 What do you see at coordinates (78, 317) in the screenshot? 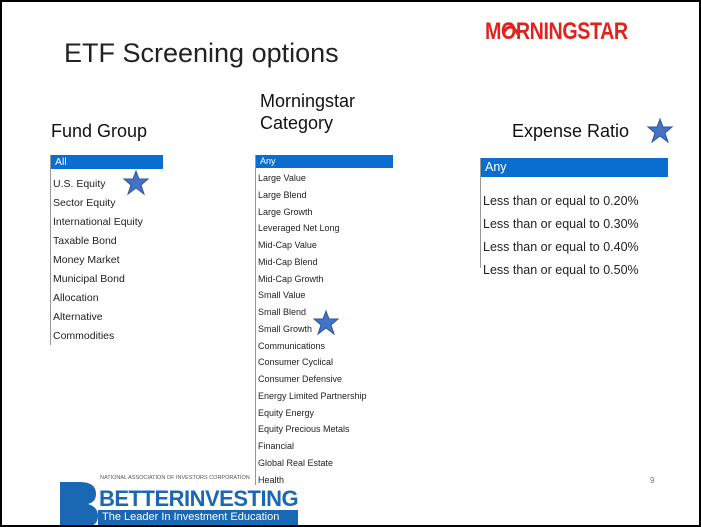
I see `list-item: Alternative` at bounding box center [78, 317].